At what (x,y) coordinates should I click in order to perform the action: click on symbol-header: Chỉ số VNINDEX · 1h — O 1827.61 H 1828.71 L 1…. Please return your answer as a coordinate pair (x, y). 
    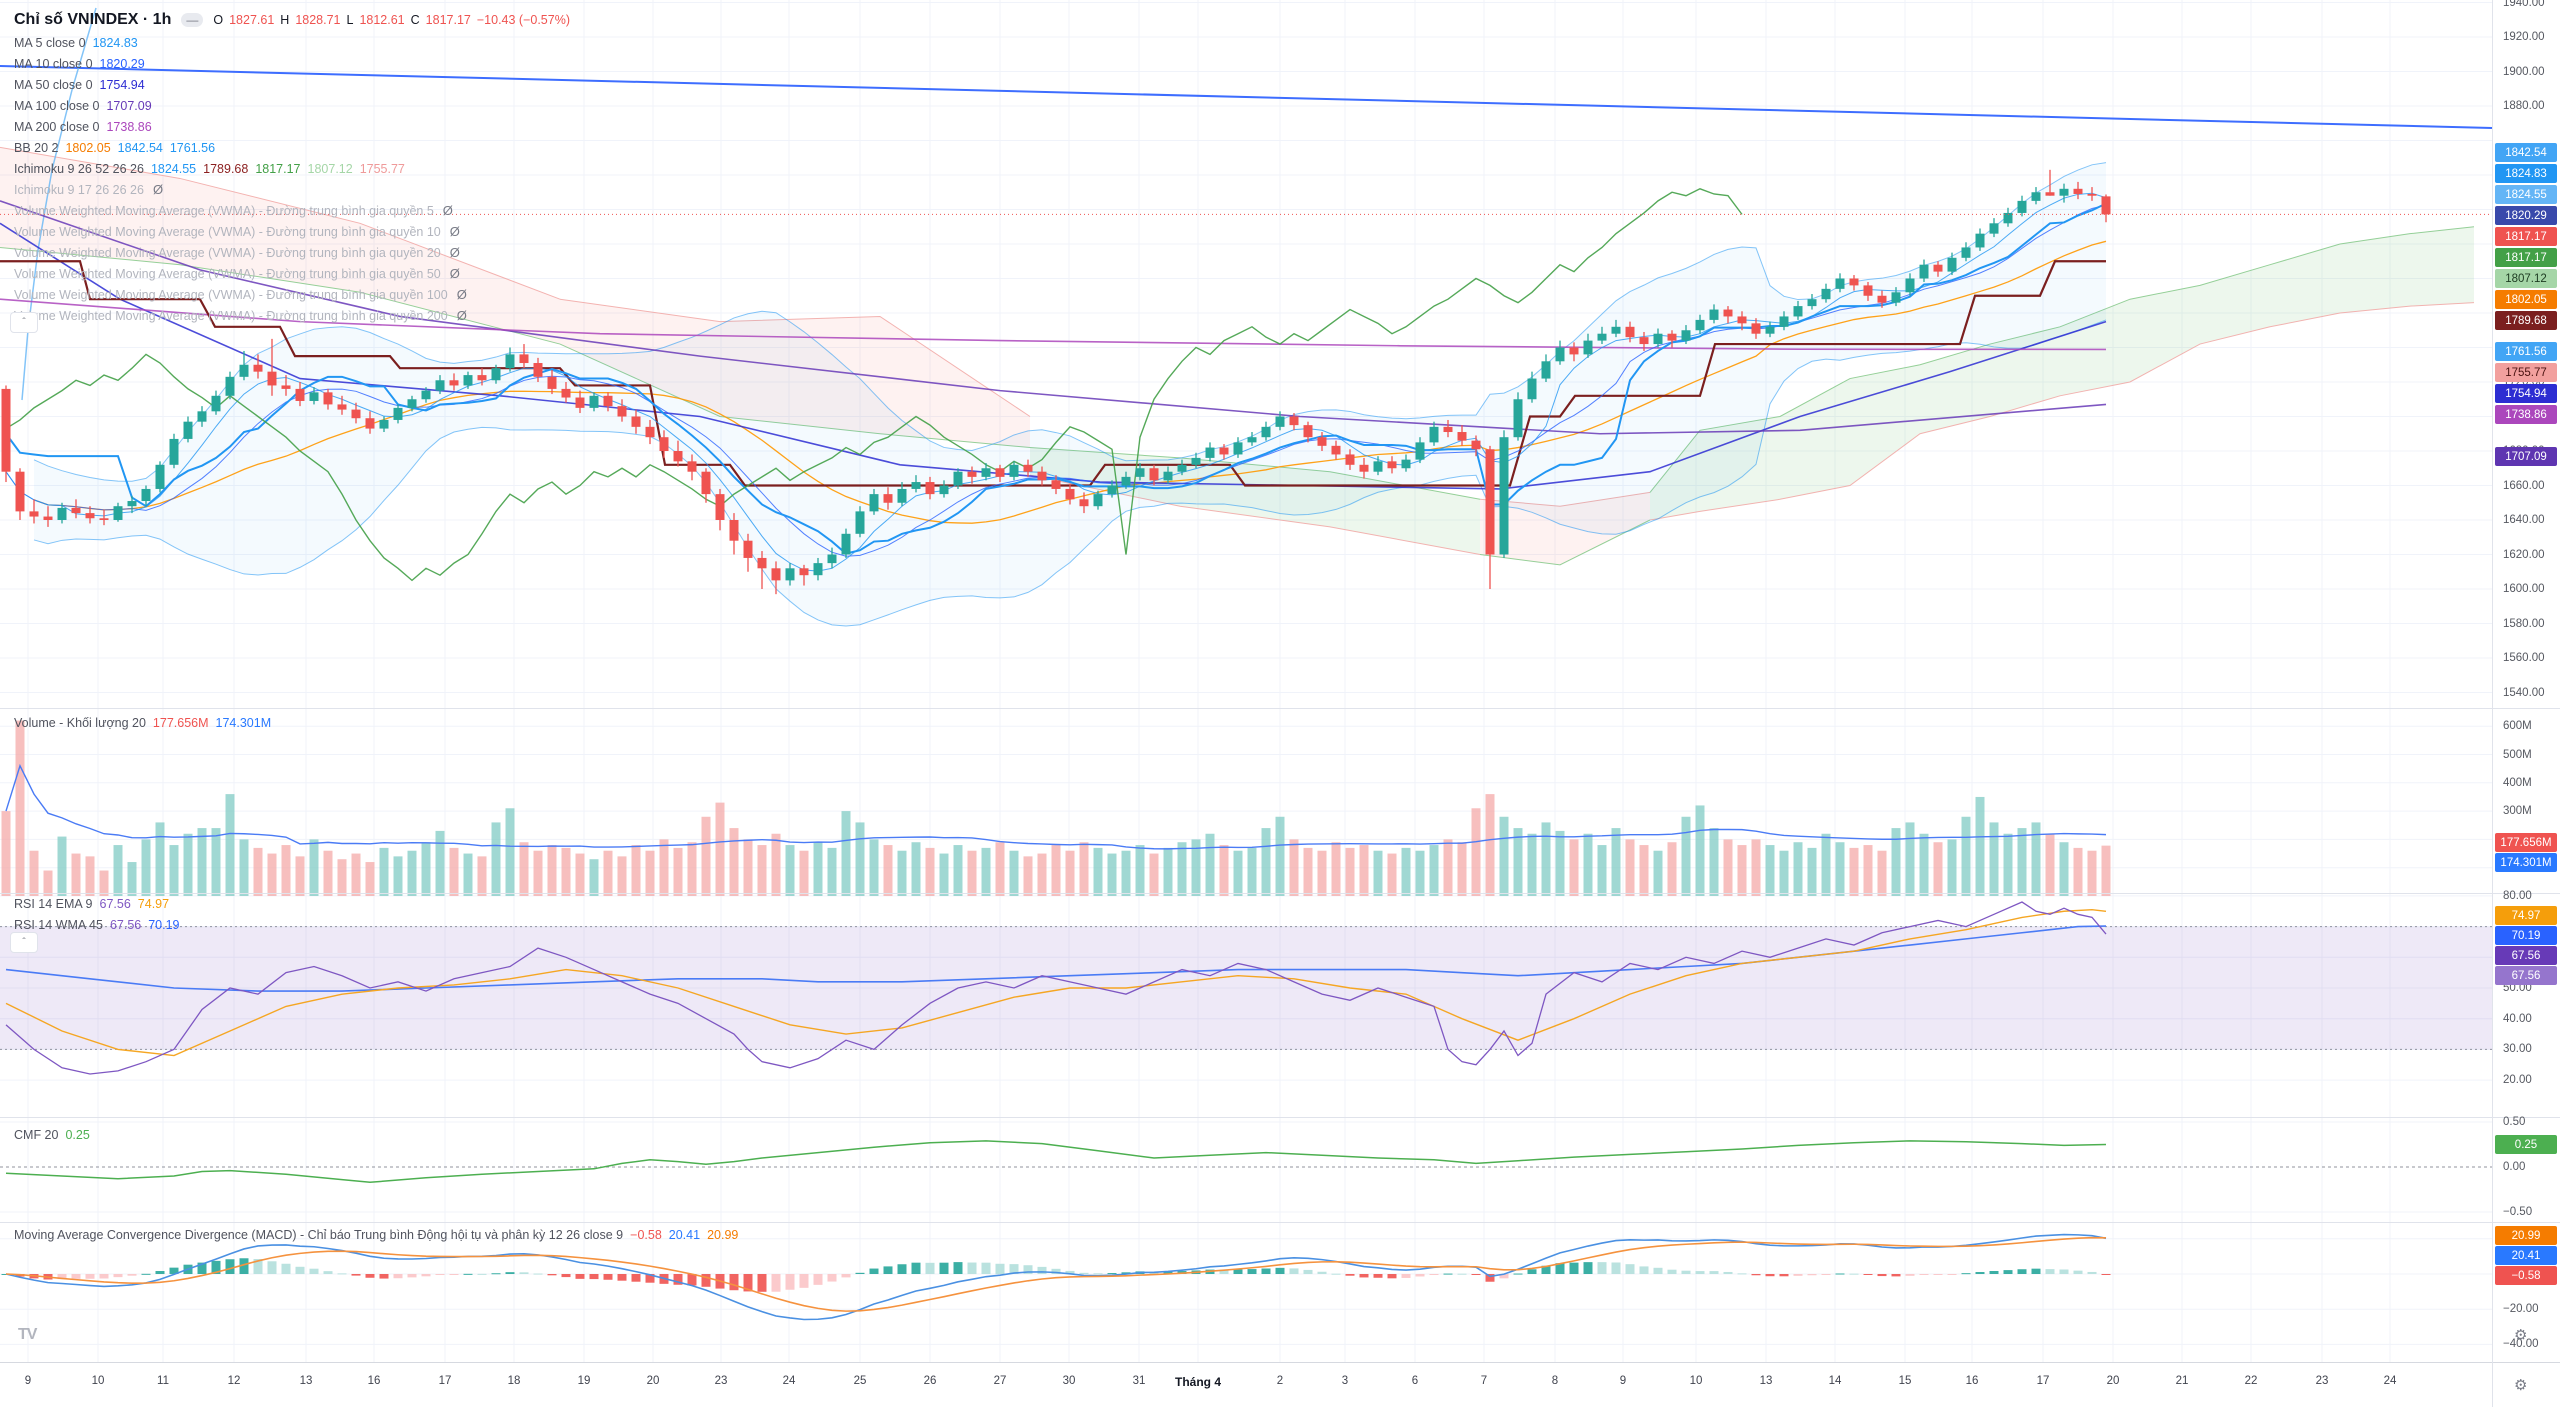
    Looking at the image, I should click on (292, 20).